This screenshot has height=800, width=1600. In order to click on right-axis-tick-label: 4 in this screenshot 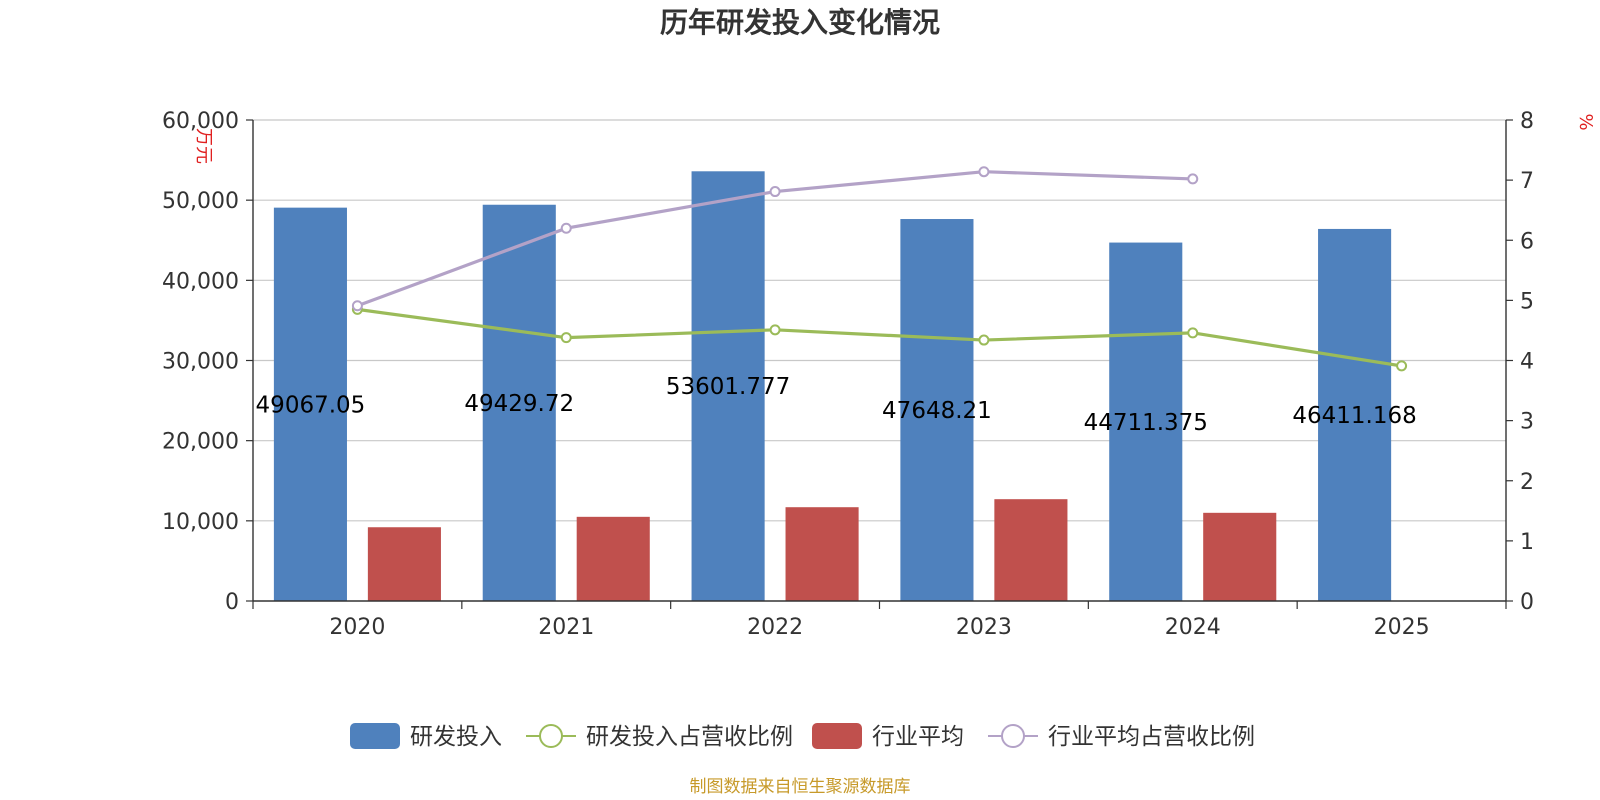, I will do `click(1527, 362)`.